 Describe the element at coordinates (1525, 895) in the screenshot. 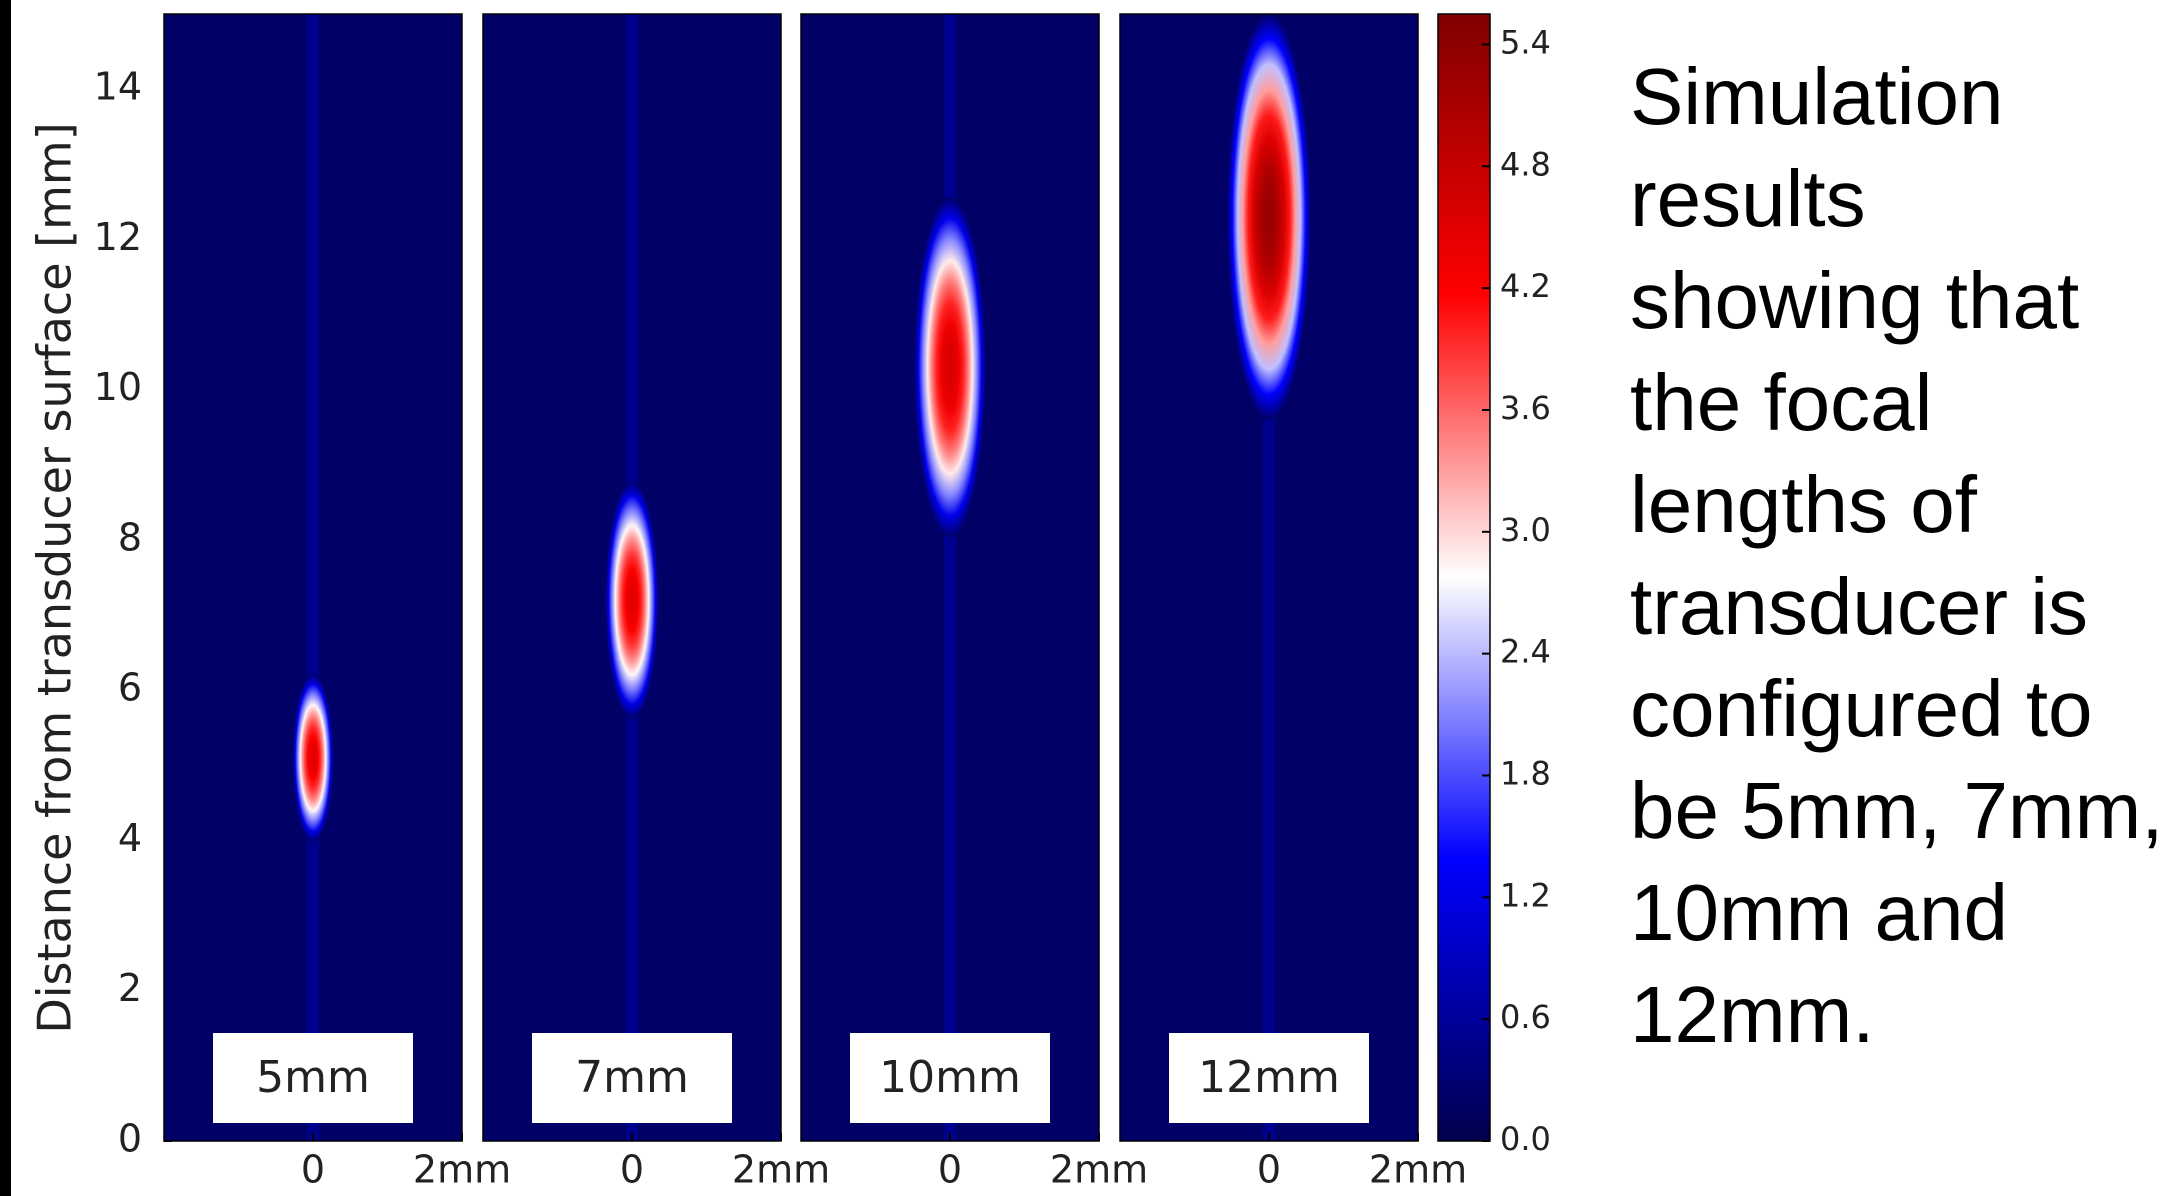

I see `colorbar-tick-label: 1.2` at that location.